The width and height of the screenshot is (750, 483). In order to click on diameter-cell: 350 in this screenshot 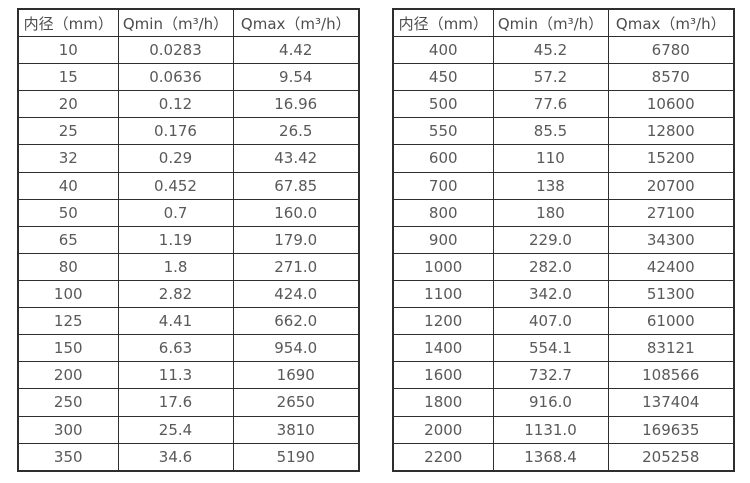, I will do `click(68, 457)`.